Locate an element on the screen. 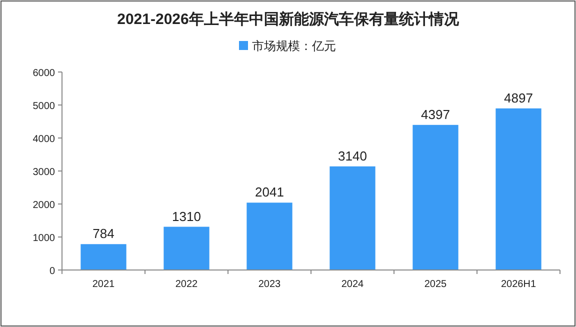 This screenshot has width=576, height=327. data-label: 784 is located at coordinates (103, 234).